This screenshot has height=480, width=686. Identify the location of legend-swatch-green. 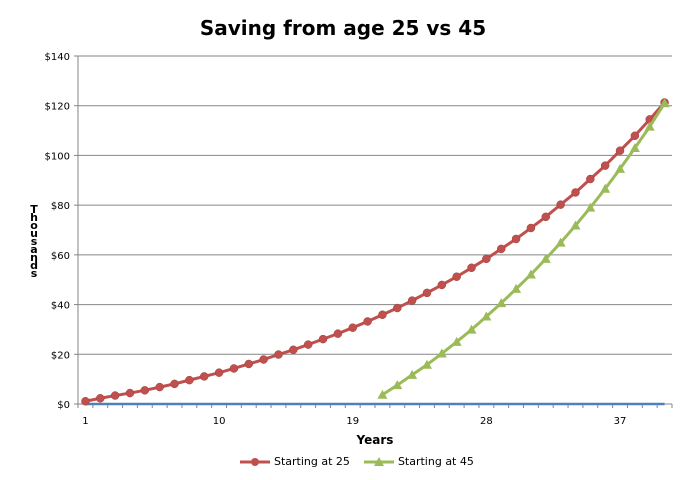
(378, 461).